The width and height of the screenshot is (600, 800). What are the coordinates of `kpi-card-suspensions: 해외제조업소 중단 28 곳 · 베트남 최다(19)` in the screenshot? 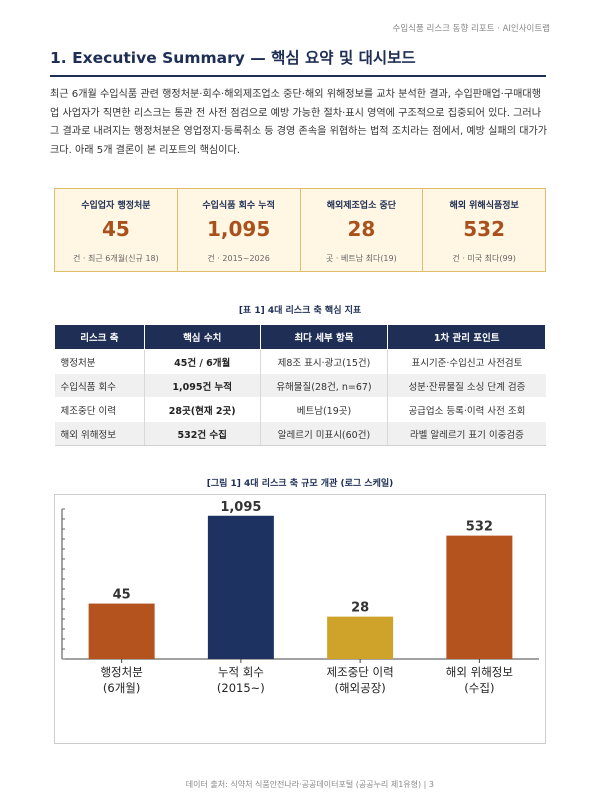 It's located at (361, 230).